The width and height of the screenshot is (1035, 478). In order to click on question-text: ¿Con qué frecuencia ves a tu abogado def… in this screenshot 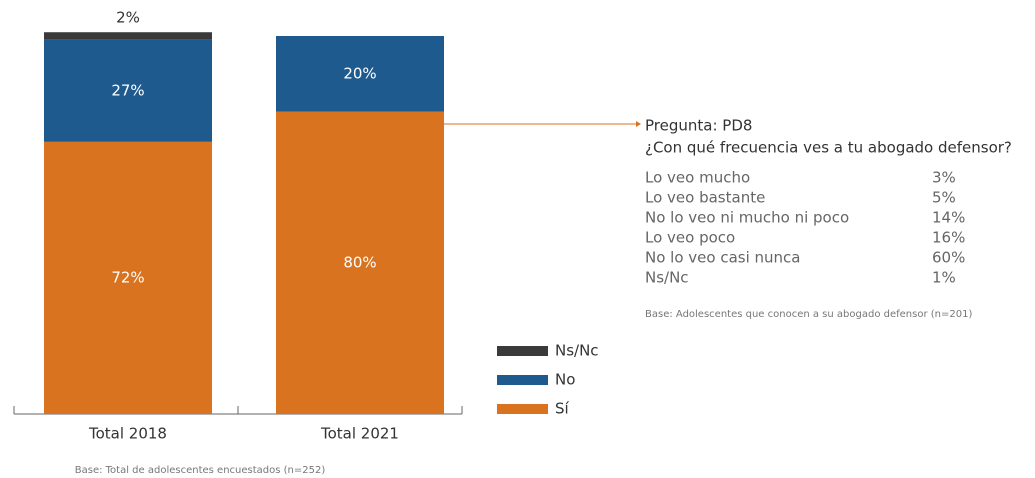, I will do `click(828, 148)`.